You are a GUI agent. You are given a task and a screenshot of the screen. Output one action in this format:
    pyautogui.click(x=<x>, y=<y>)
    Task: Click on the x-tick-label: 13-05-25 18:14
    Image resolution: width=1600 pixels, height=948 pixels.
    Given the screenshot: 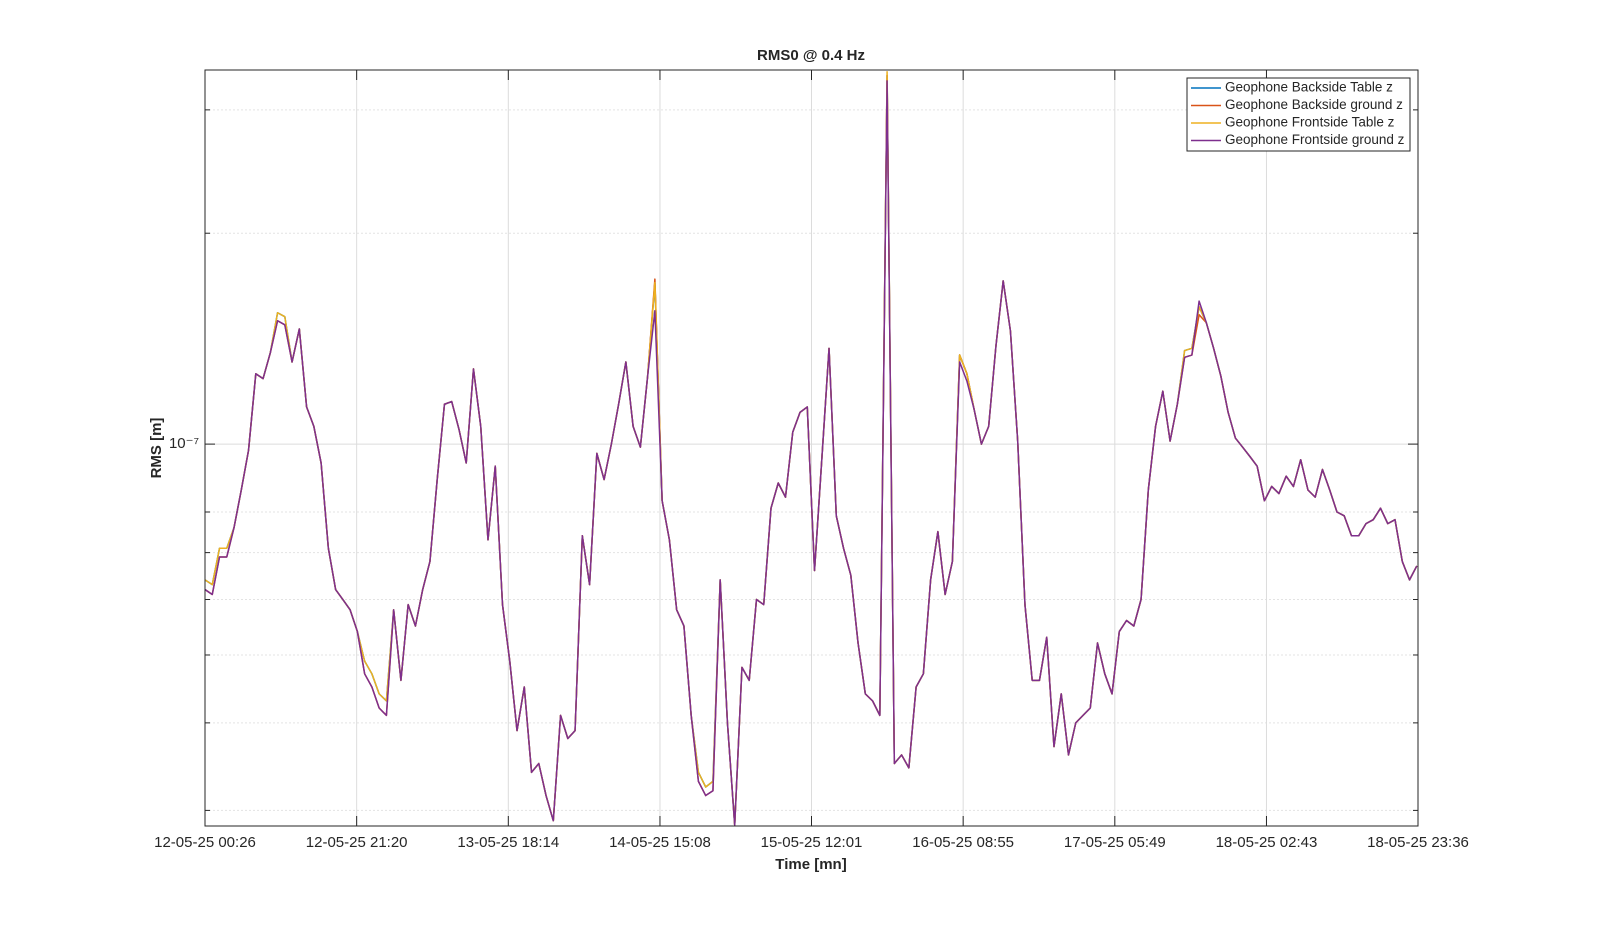 What is the action you would take?
    pyautogui.click(x=508, y=842)
    